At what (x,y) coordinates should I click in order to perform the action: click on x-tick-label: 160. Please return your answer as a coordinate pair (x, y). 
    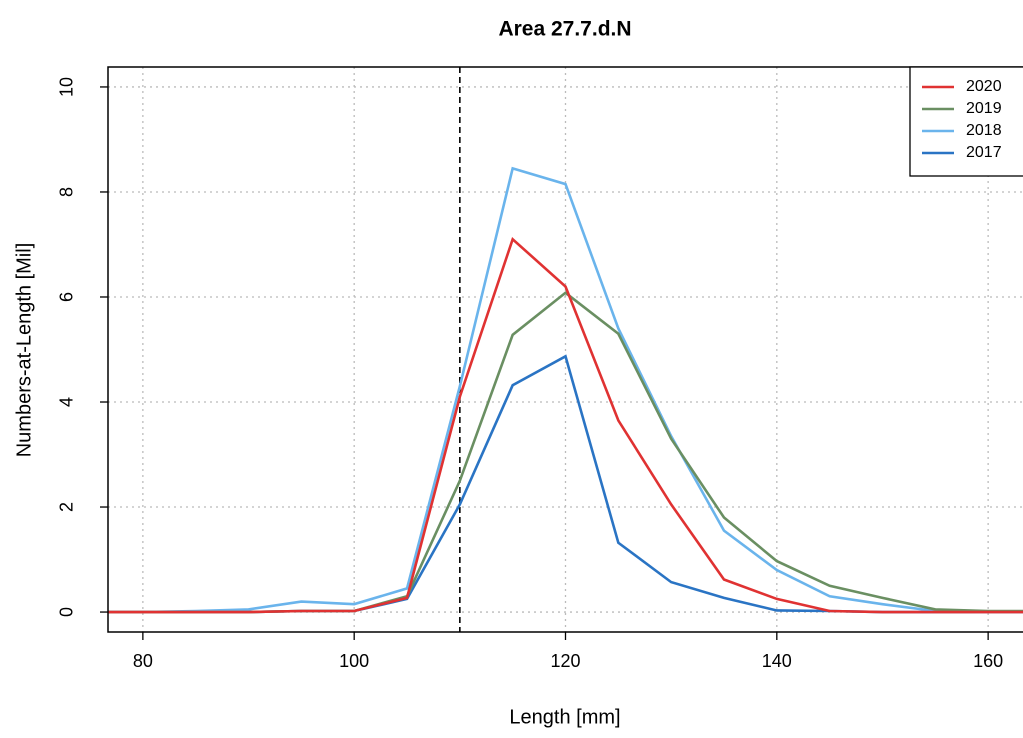
    Looking at the image, I should click on (988, 661).